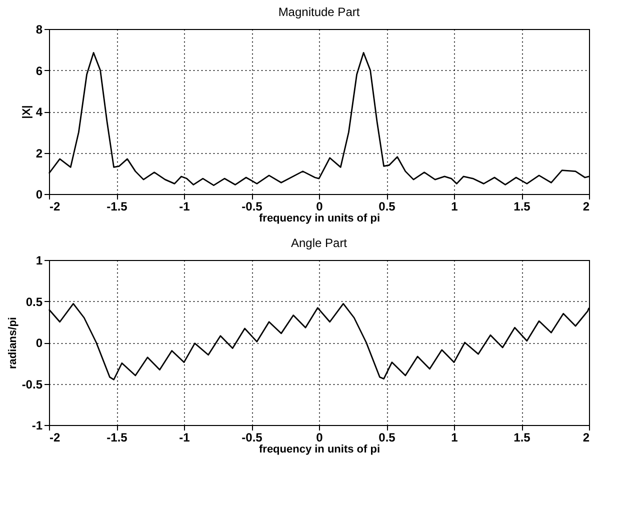 This screenshot has width=626, height=525. What do you see at coordinates (39, 71) in the screenshot?
I see `y-tick-label: 6` at bounding box center [39, 71].